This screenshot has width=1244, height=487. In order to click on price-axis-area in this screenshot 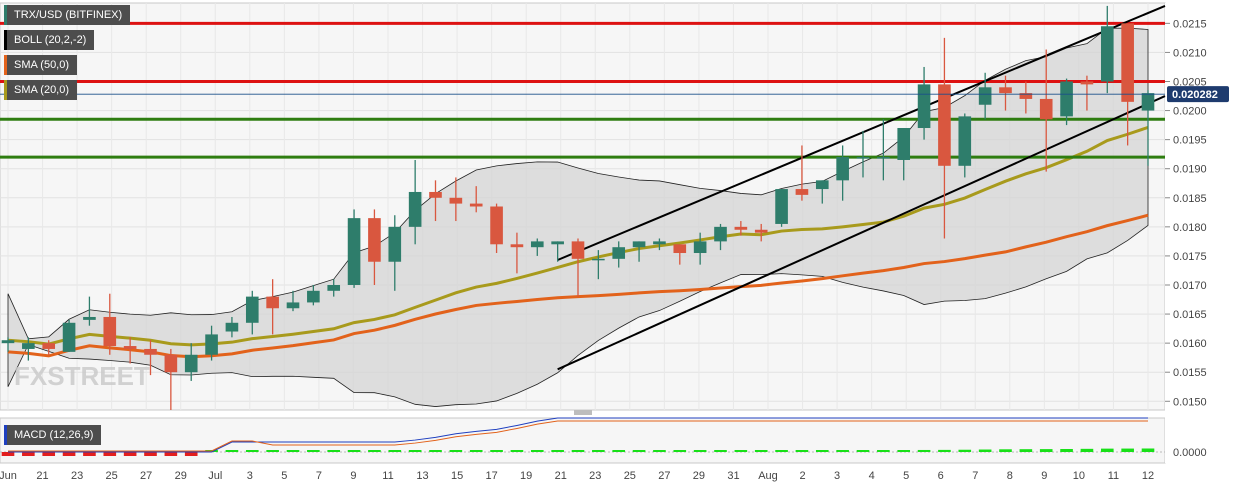, I will do `click(1204, 233)`.